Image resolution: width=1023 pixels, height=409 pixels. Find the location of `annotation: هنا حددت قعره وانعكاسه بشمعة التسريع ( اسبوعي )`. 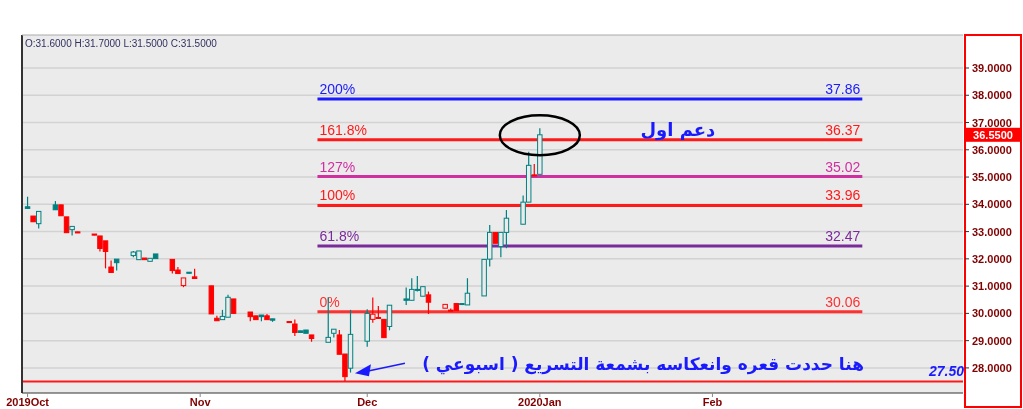

annotation: هنا حددت قعره وانعكاسه بشمعة التسريع ( اسبوعي ) is located at coordinates (643, 364).